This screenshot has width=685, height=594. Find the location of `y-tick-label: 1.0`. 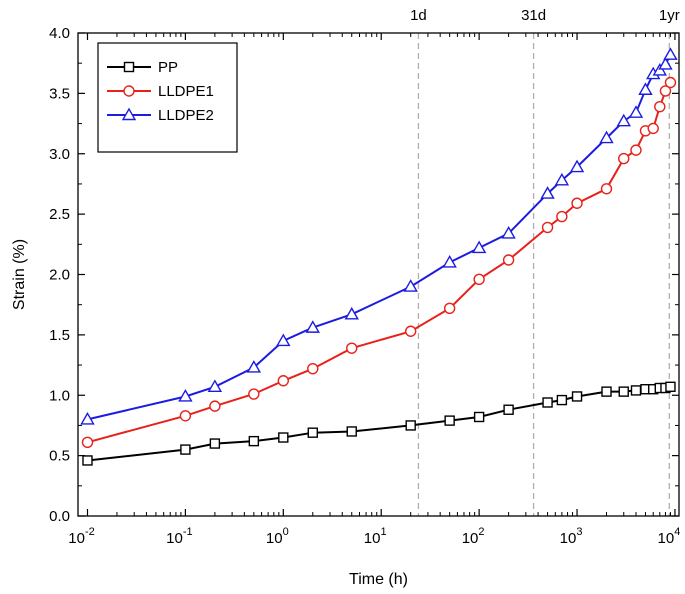

y-tick-label: 1.0 is located at coordinates (59, 395).